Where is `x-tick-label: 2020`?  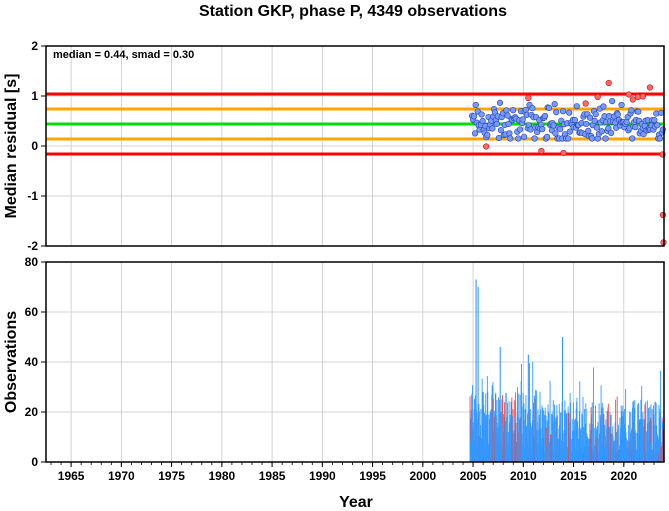
x-tick-label: 2020 is located at coordinates (623, 476).